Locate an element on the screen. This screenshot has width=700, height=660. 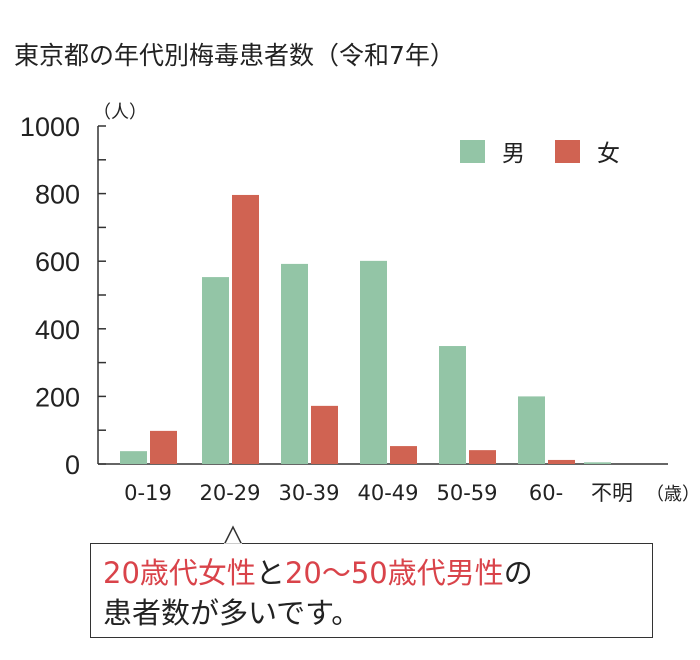
x-tick-label: 50-59 is located at coordinates (466, 493).